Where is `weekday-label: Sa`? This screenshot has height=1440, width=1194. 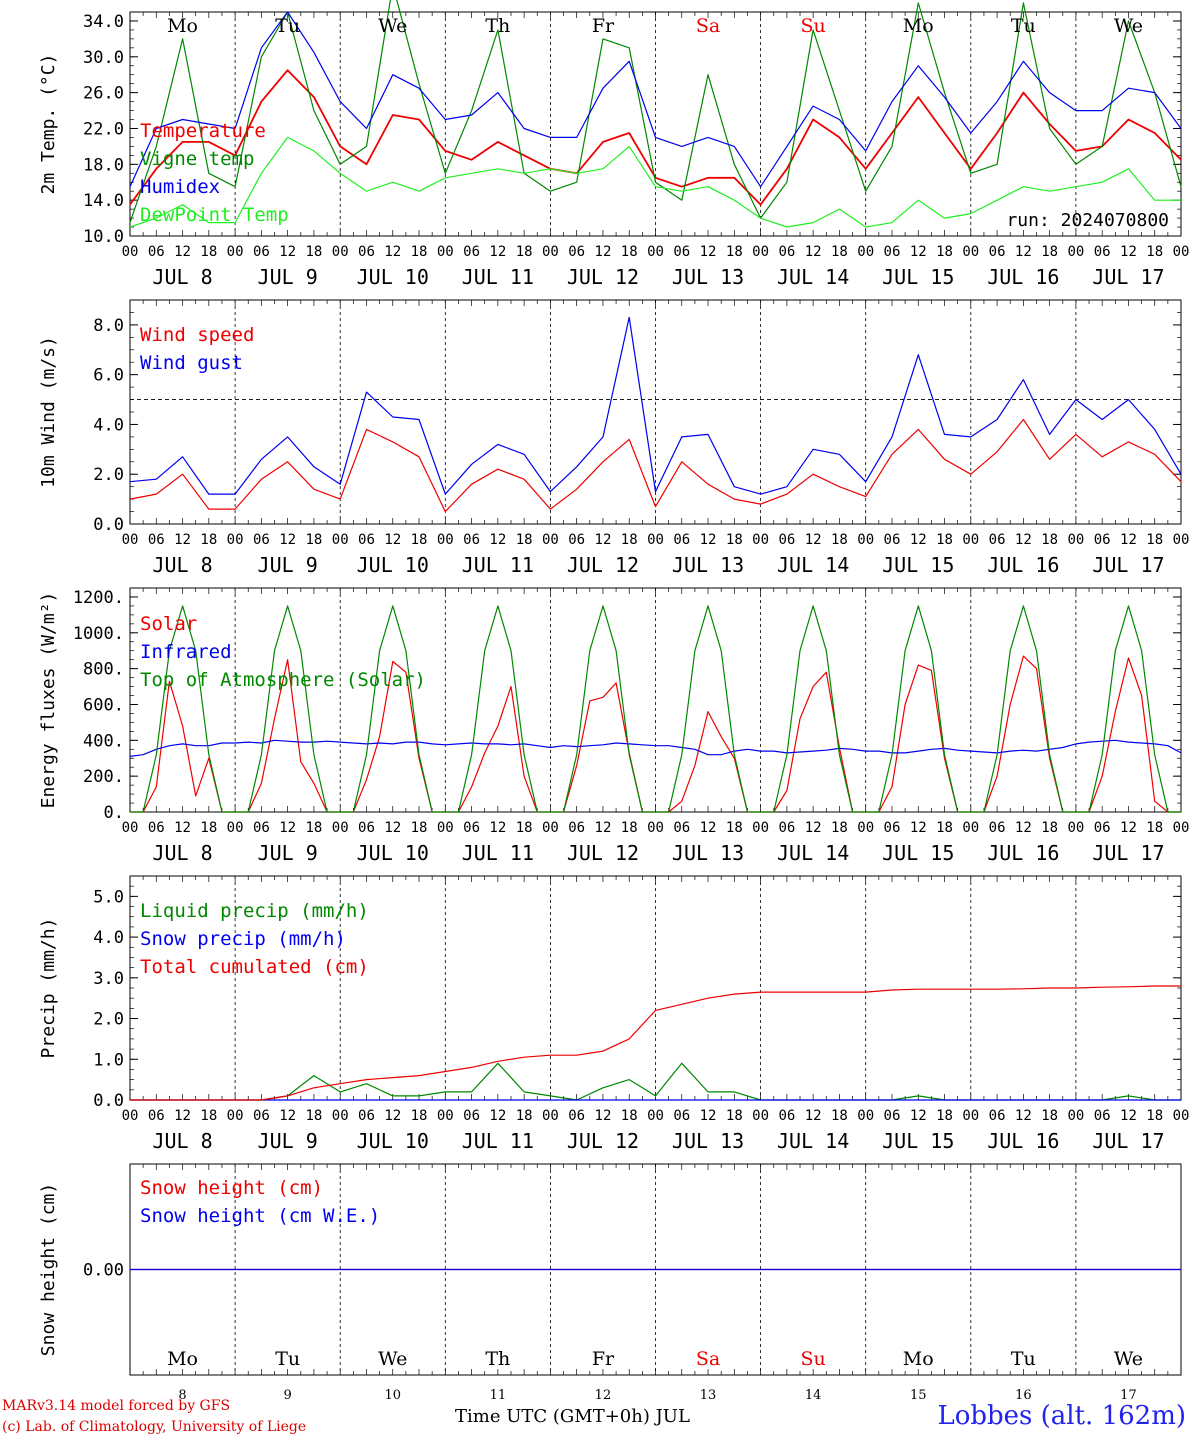 weekday-label: Sa is located at coordinates (708, 1359).